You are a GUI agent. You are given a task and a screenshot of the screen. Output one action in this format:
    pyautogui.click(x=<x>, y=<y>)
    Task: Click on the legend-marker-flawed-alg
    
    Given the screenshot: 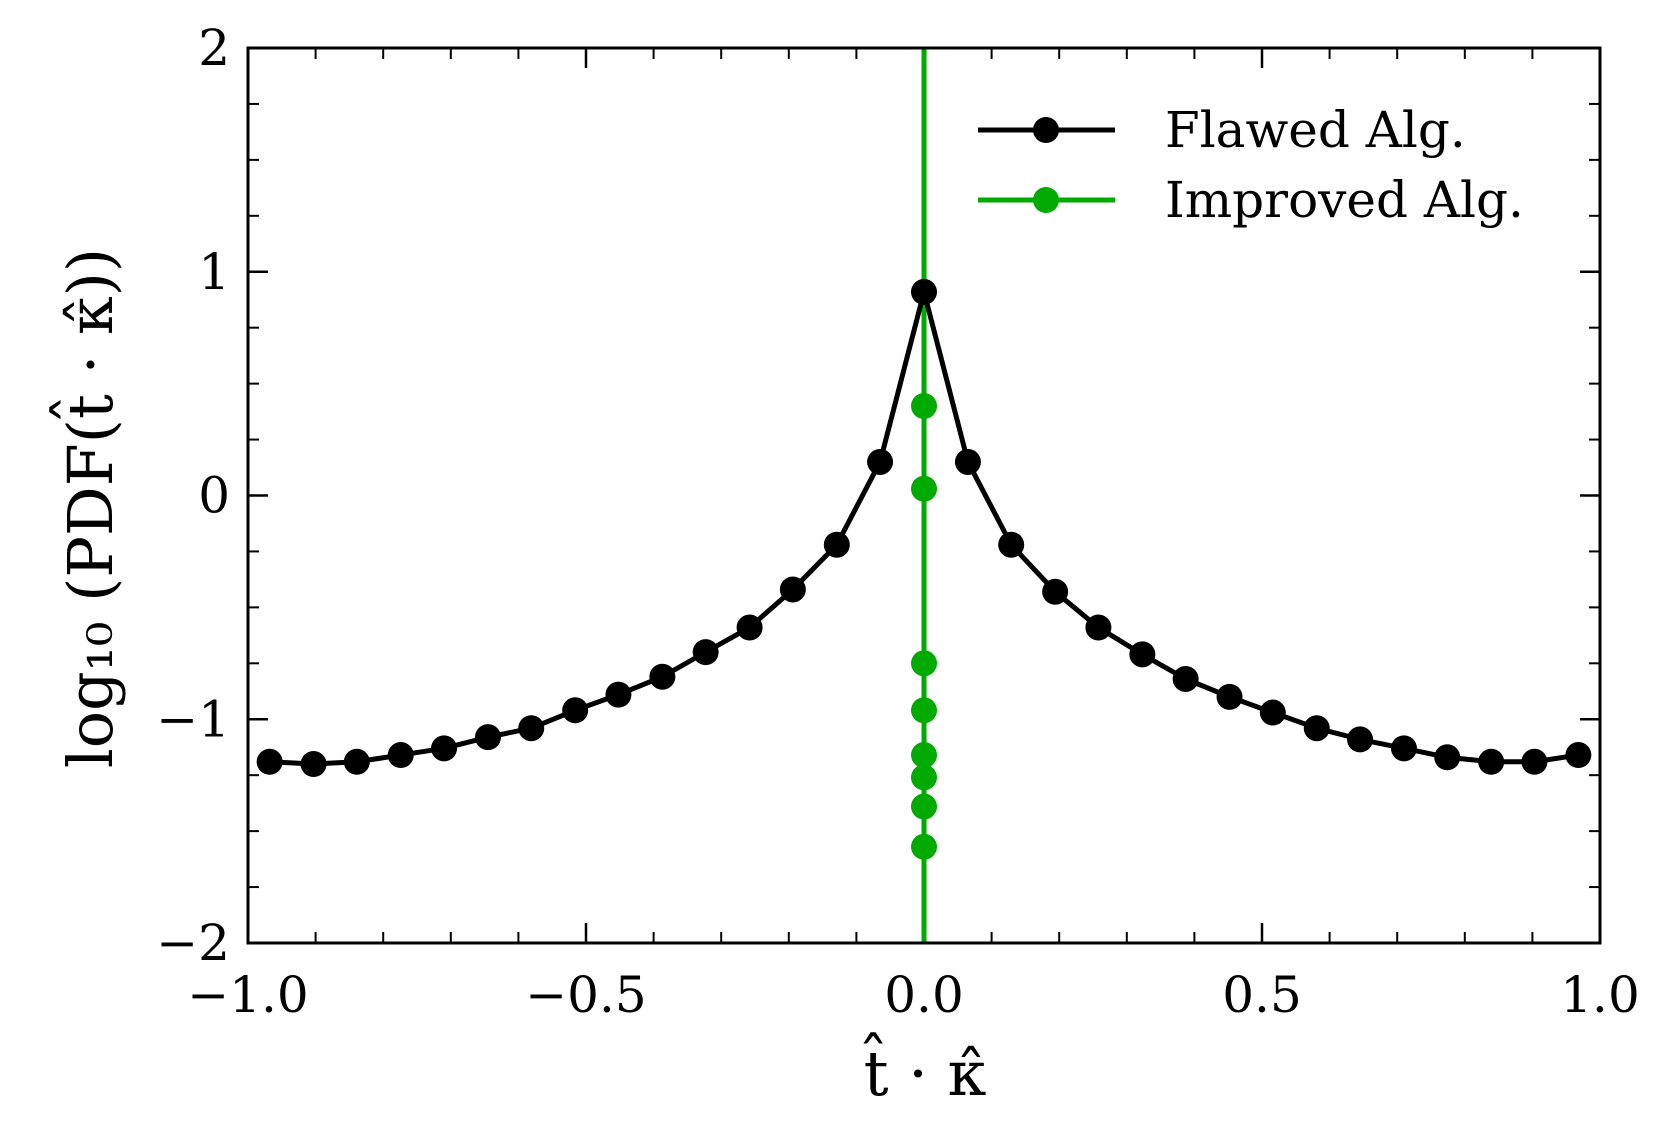 What is the action you would take?
    pyautogui.click(x=1046, y=130)
    